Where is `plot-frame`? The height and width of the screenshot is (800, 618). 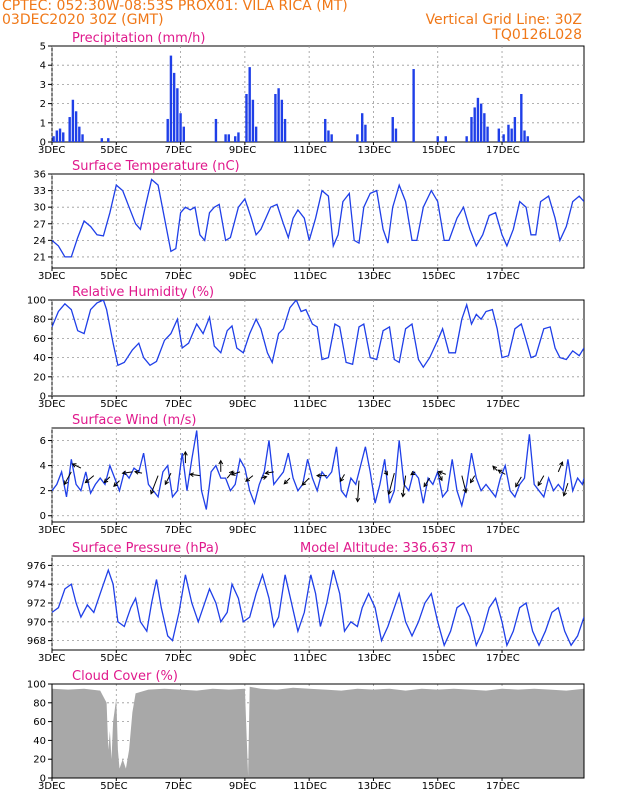 plot-frame is located at coordinates (318, 94).